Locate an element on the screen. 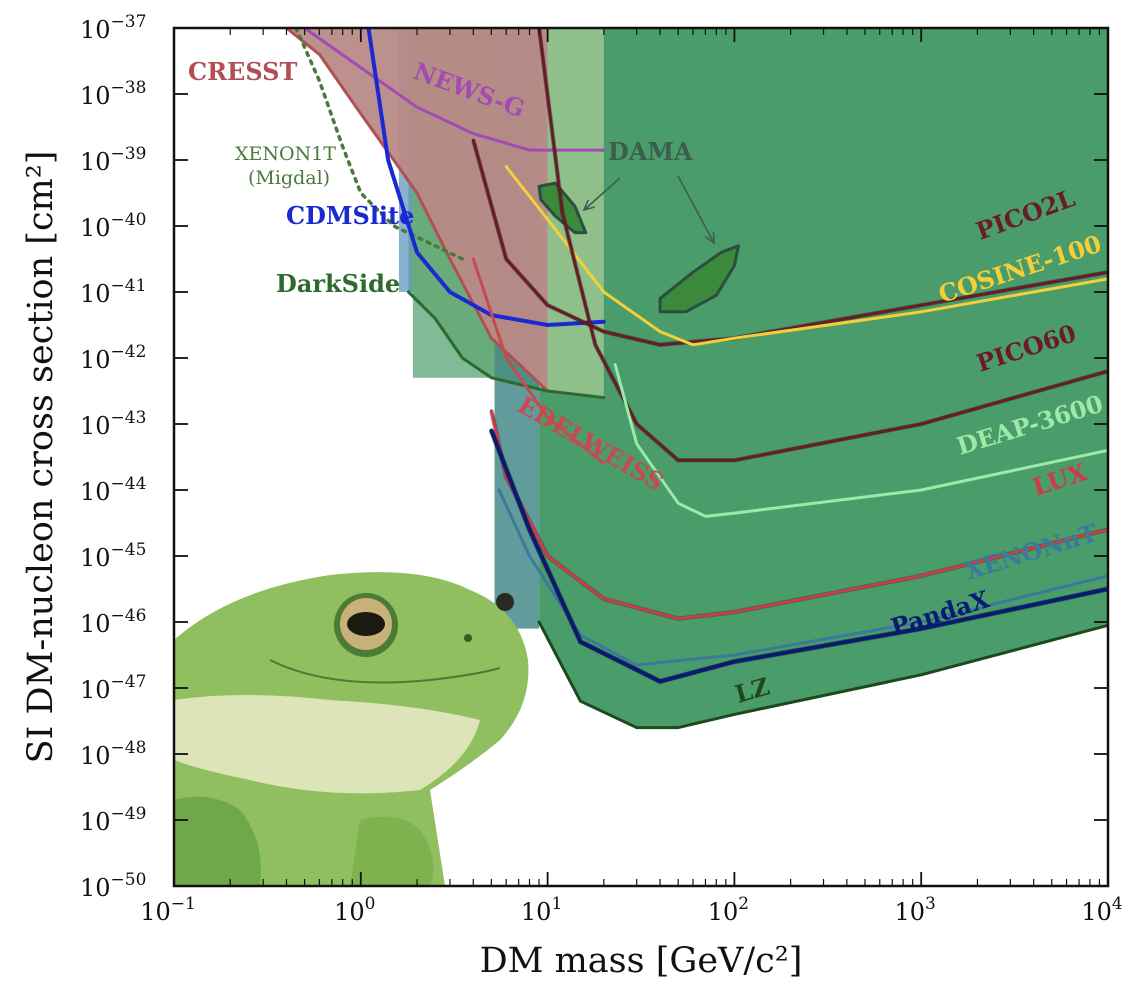 The height and width of the screenshot is (1006, 1142). x-tick-label: 10⁴ is located at coordinates (1101, 910).